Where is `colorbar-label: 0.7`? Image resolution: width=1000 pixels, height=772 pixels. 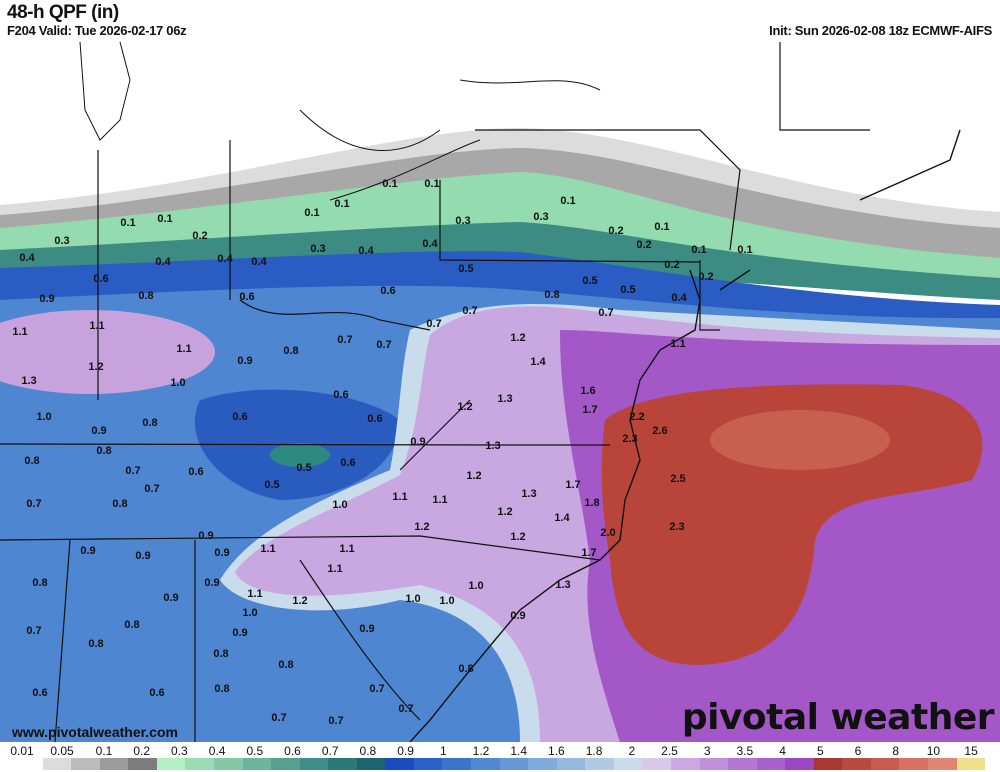
colorbar-label: 0.7 is located at coordinates (330, 751).